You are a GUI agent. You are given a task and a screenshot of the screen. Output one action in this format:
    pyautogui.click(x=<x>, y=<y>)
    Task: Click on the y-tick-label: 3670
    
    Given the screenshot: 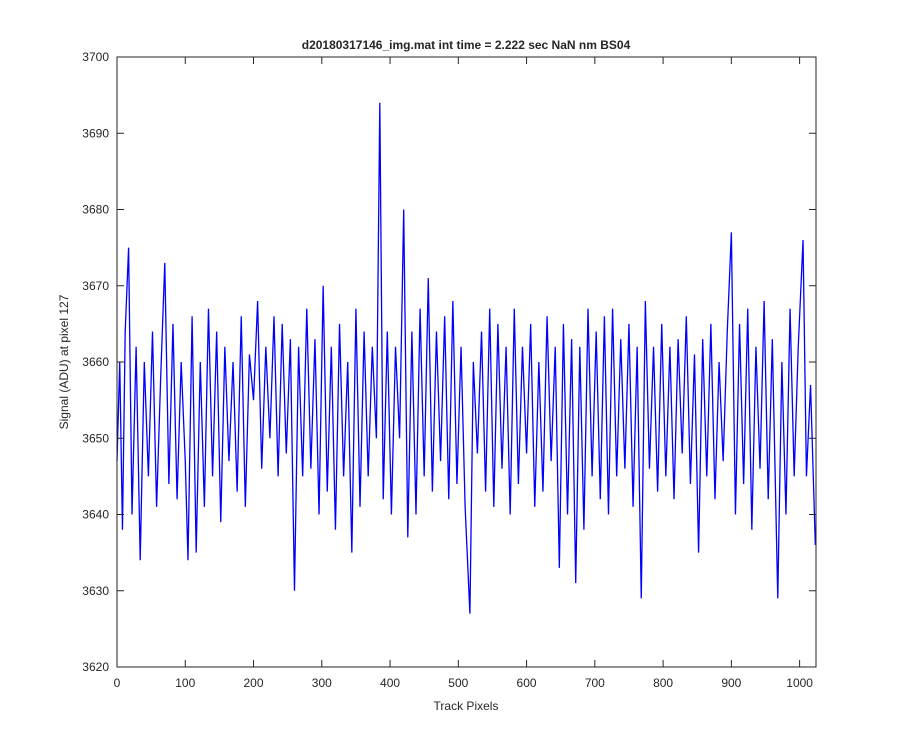 What is the action you would take?
    pyautogui.click(x=95, y=286)
    